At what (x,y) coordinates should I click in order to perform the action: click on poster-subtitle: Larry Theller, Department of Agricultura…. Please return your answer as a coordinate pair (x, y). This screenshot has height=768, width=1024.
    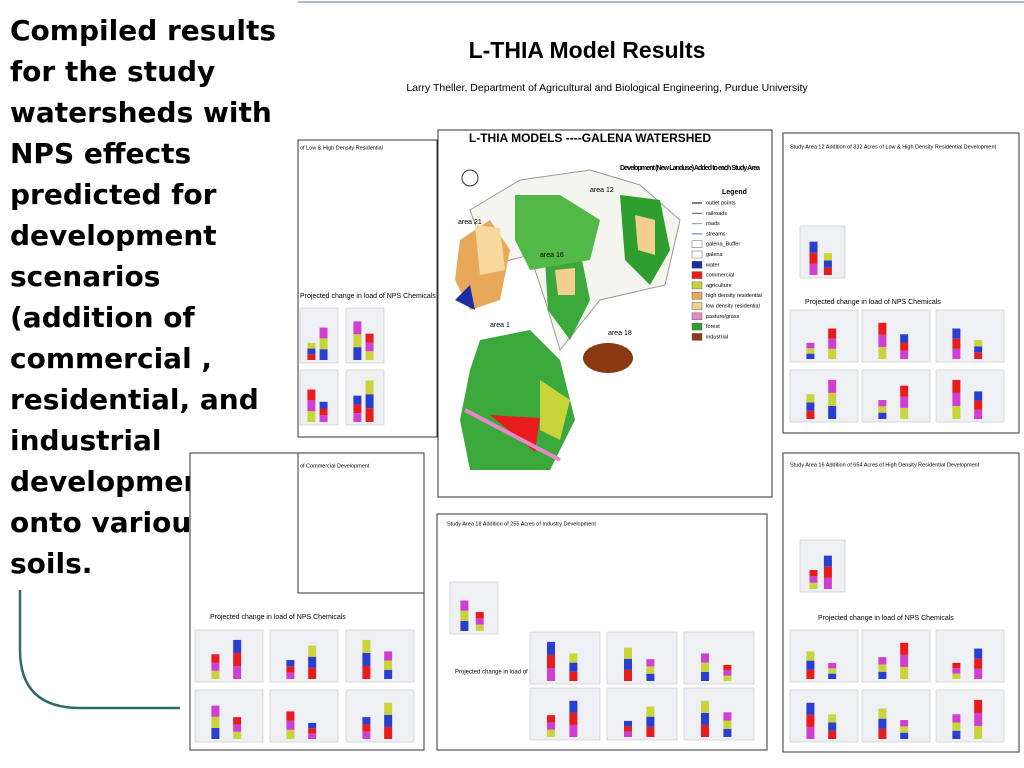
    Looking at the image, I should click on (607, 88).